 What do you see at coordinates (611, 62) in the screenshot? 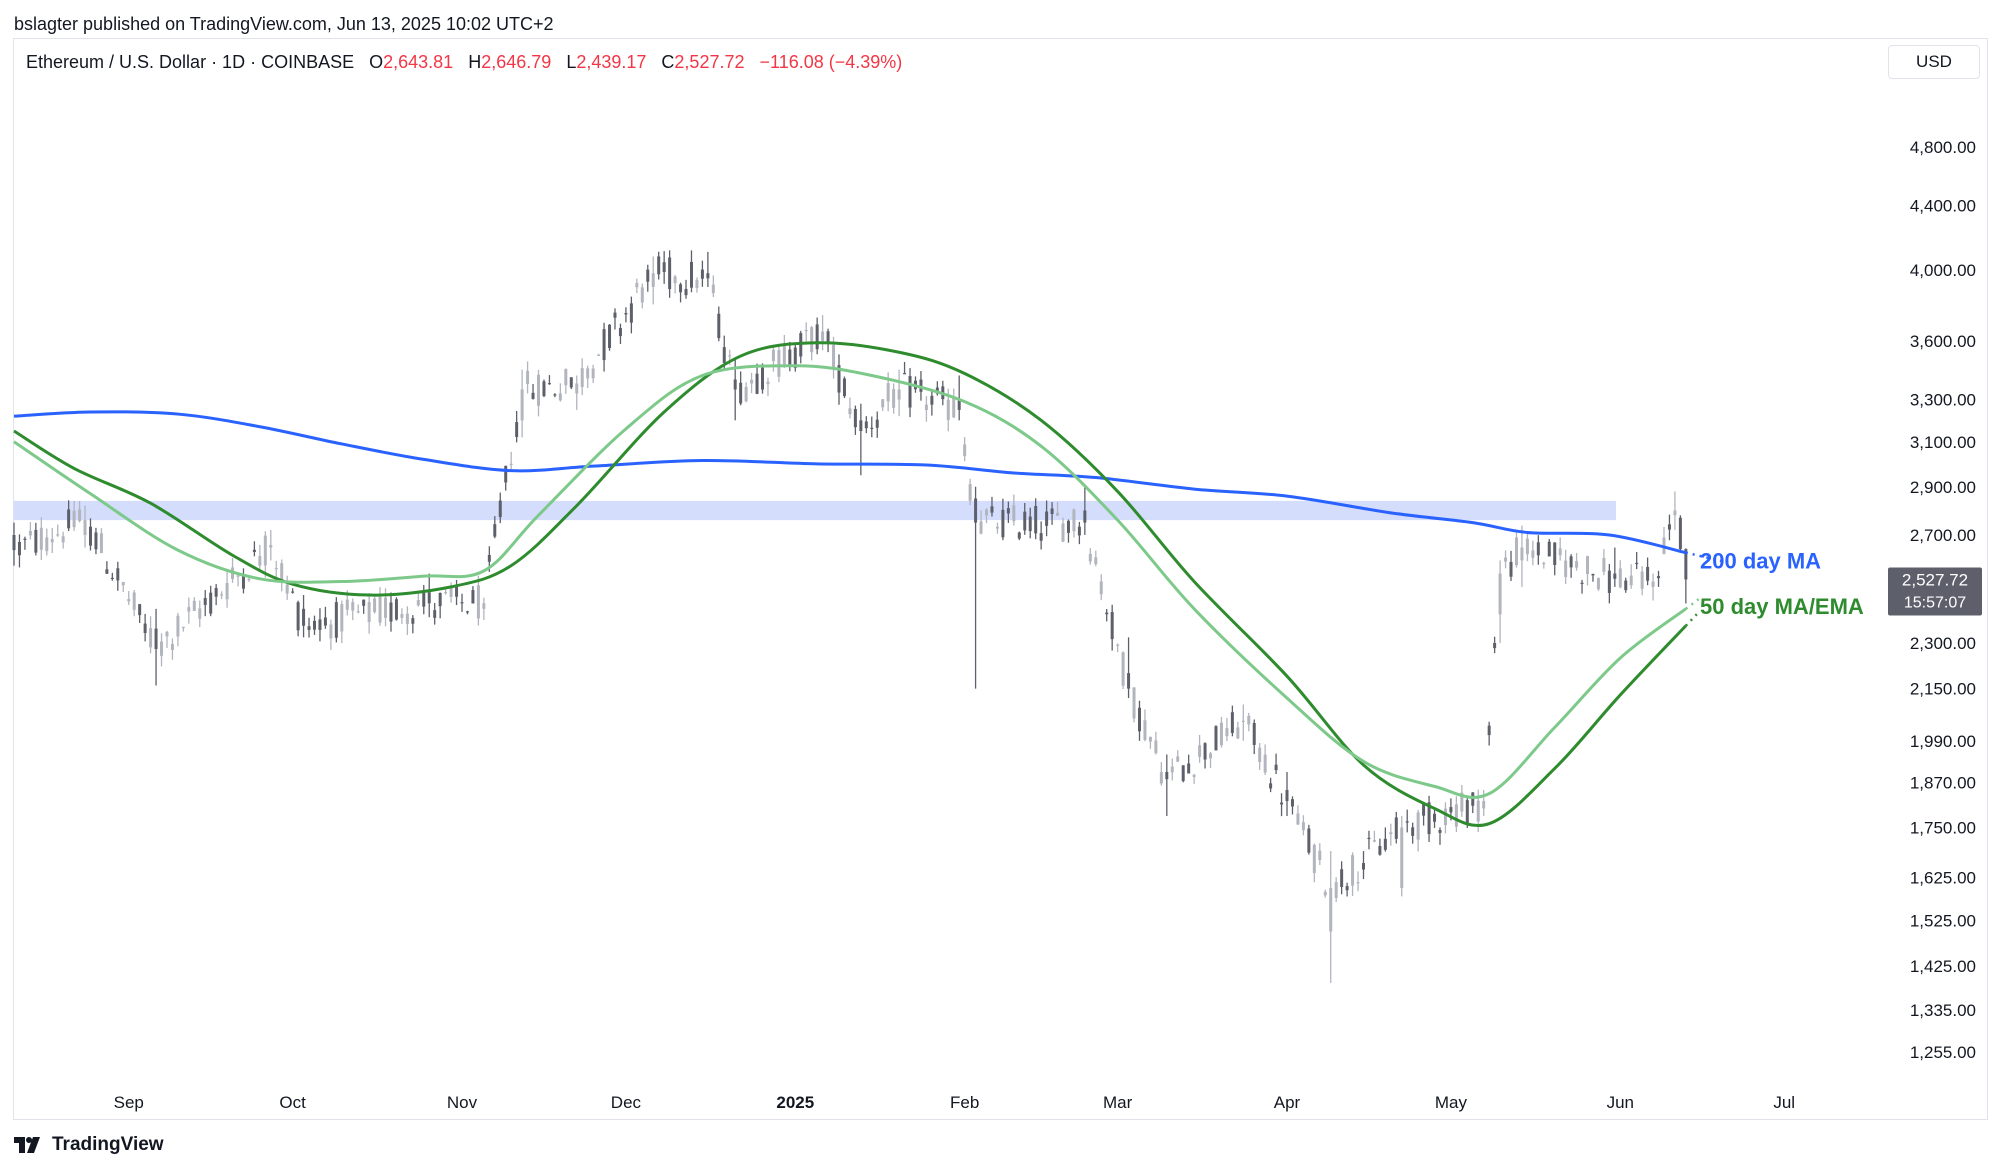
I see `low-value: 2,439.17` at bounding box center [611, 62].